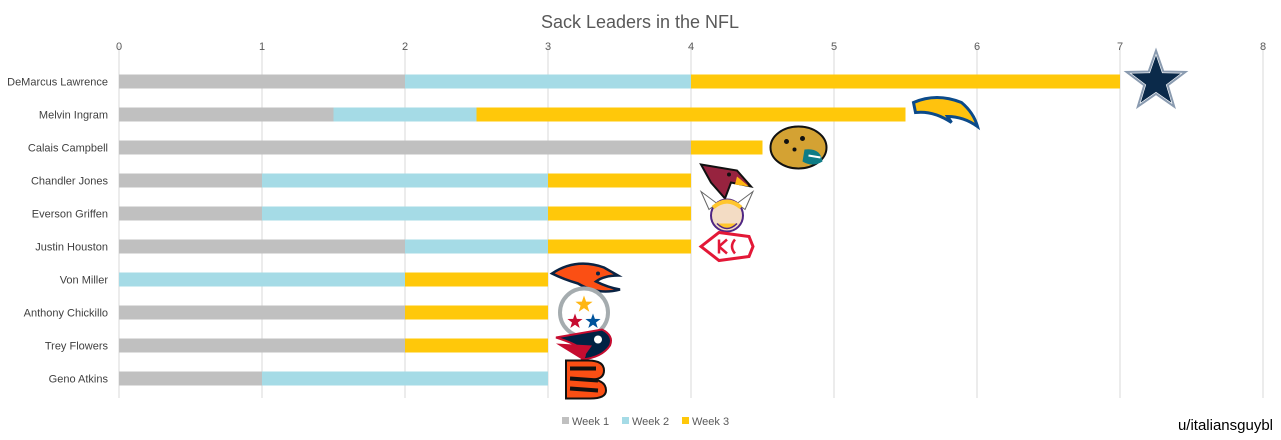 This screenshot has width=1281, height=440. What do you see at coordinates (405, 47) in the screenshot?
I see `x-tick-label: 2` at bounding box center [405, 47].